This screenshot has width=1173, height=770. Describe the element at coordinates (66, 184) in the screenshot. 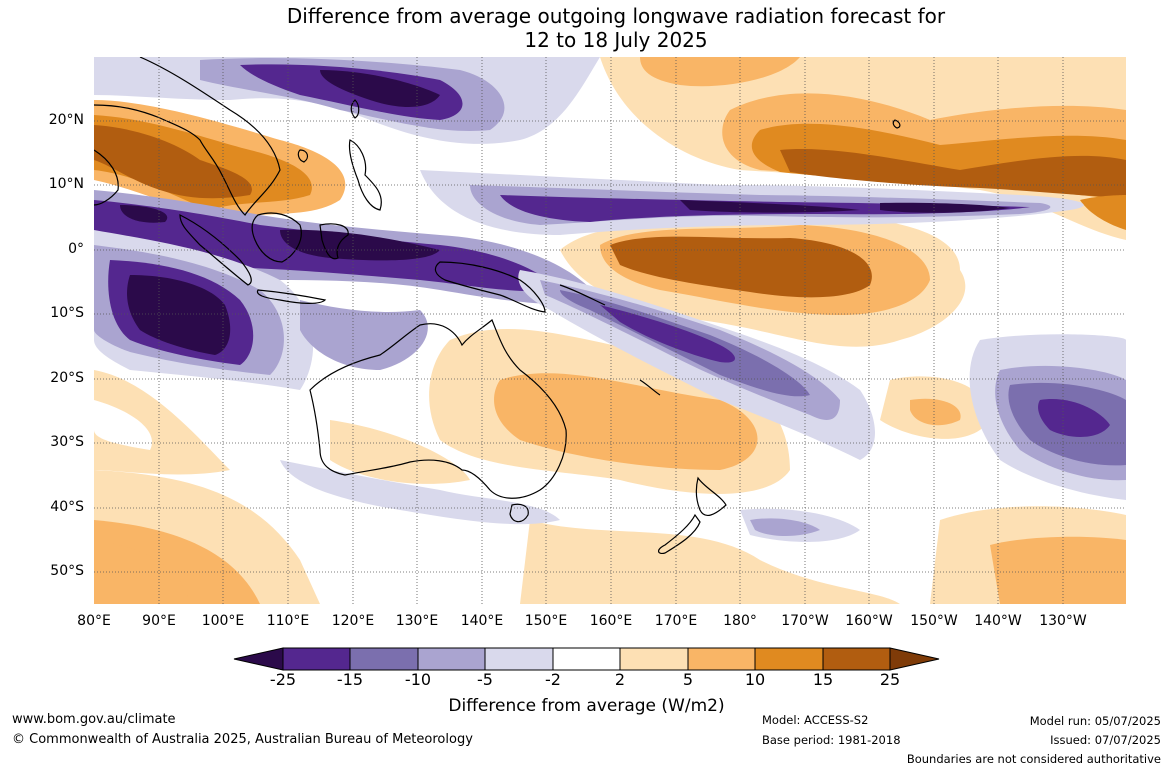

I see `lat-label-10n: 10°N` at that location.